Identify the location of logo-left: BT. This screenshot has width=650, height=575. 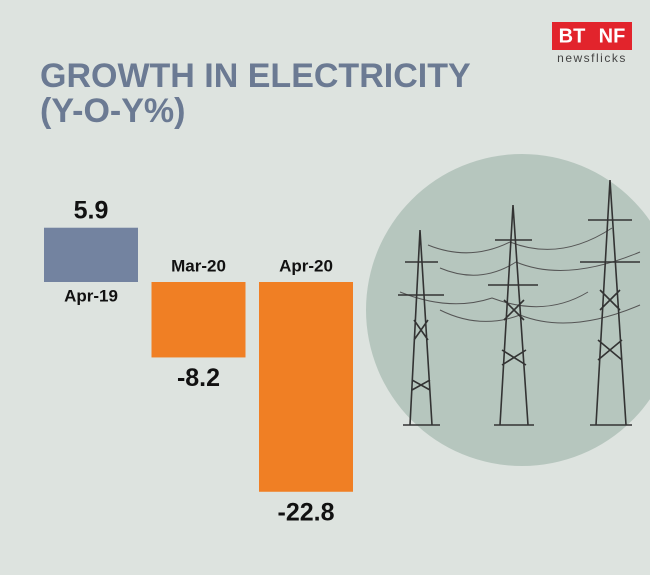
(572, 36).